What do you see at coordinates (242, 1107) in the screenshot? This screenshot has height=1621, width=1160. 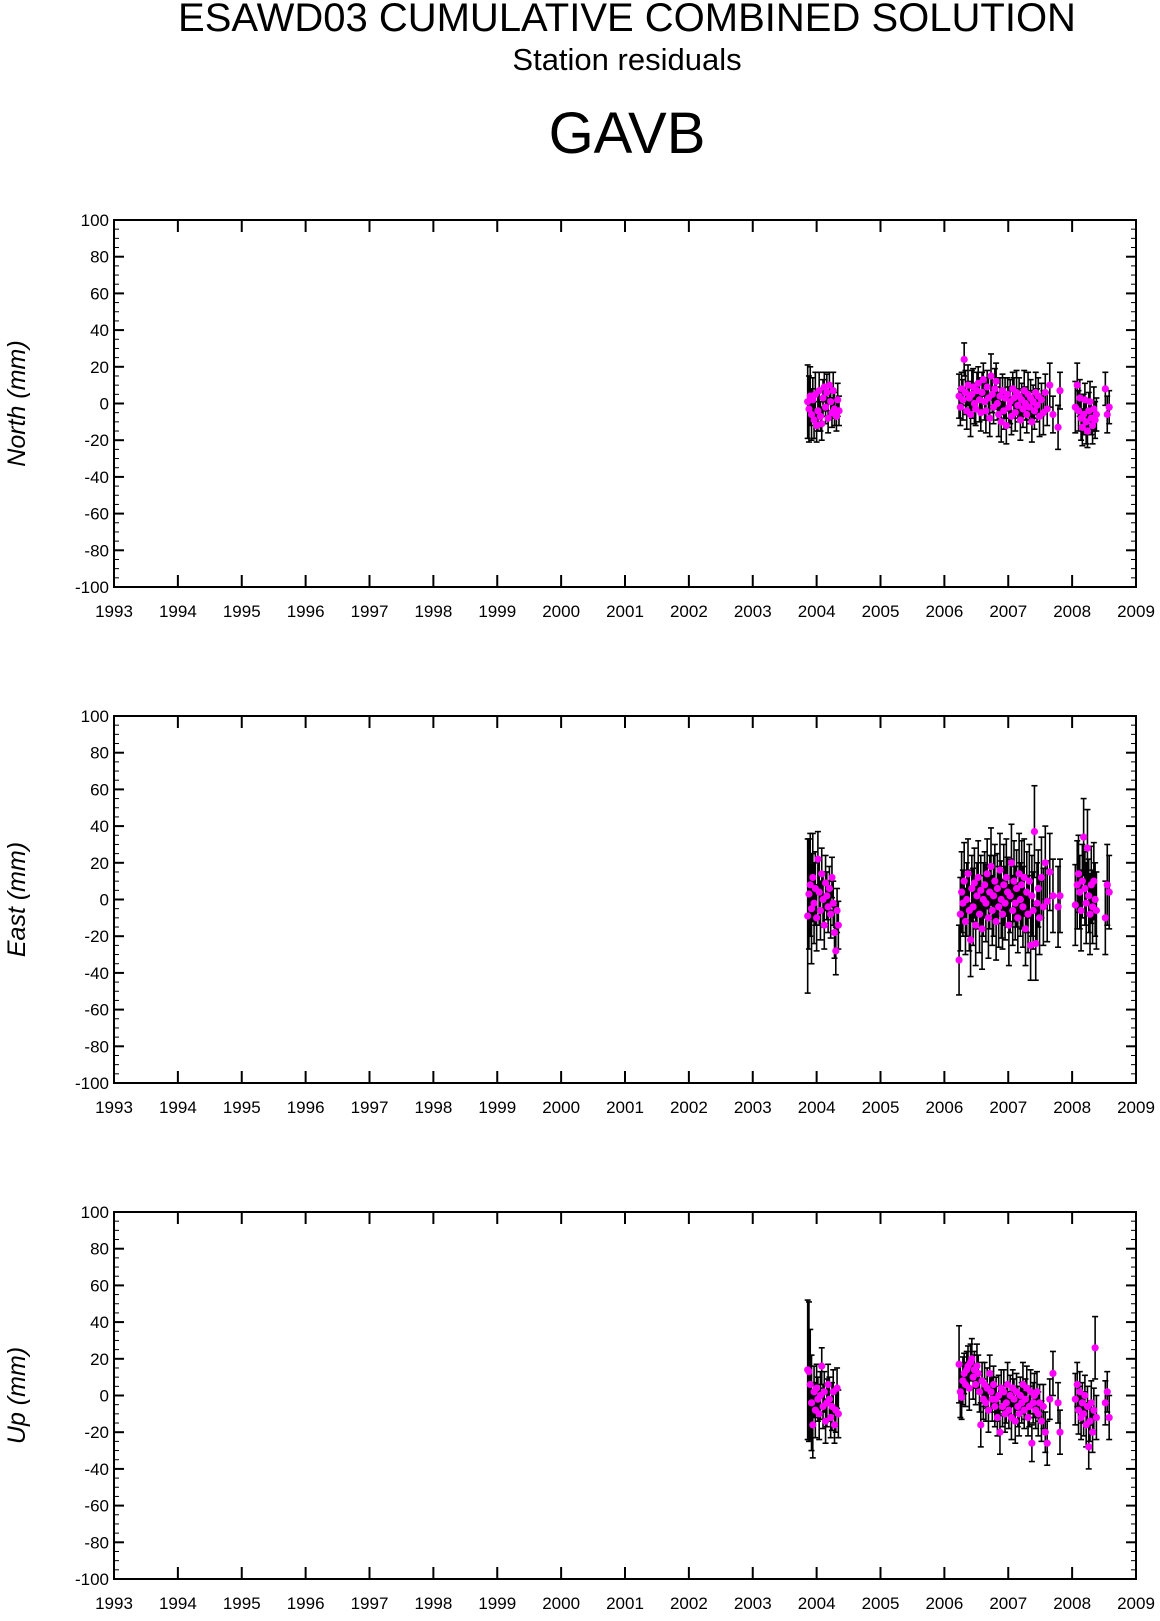 I see `east-xtick-label: 1995` at bounding box center [242, 1107].